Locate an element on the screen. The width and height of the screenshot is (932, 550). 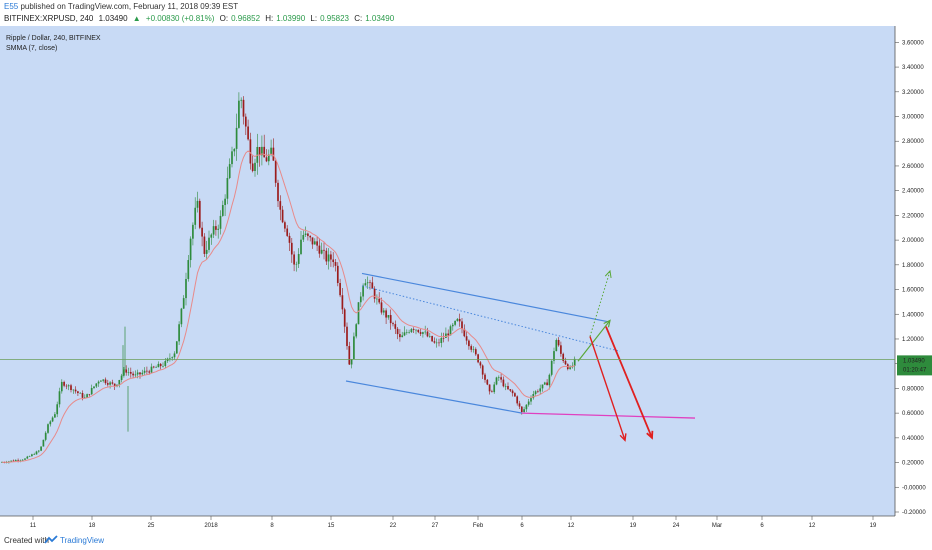
last-price: 1.03490 is located at coordinates (113, 18).